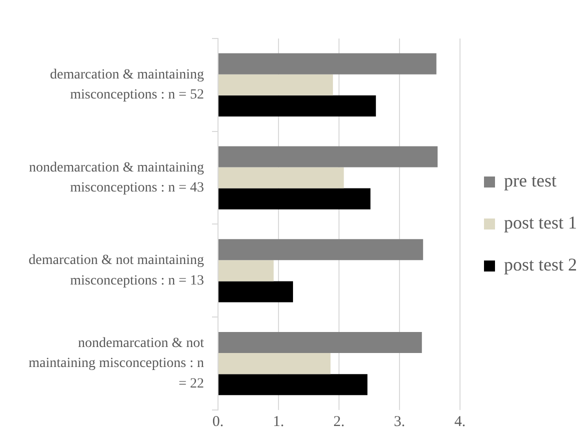  What do you see at coordinates (116, 270) in the screenshot?
I see `y-tick-label: demarcation & not maintaining misconceptions : n = 13` at bounding box center [116, 270].